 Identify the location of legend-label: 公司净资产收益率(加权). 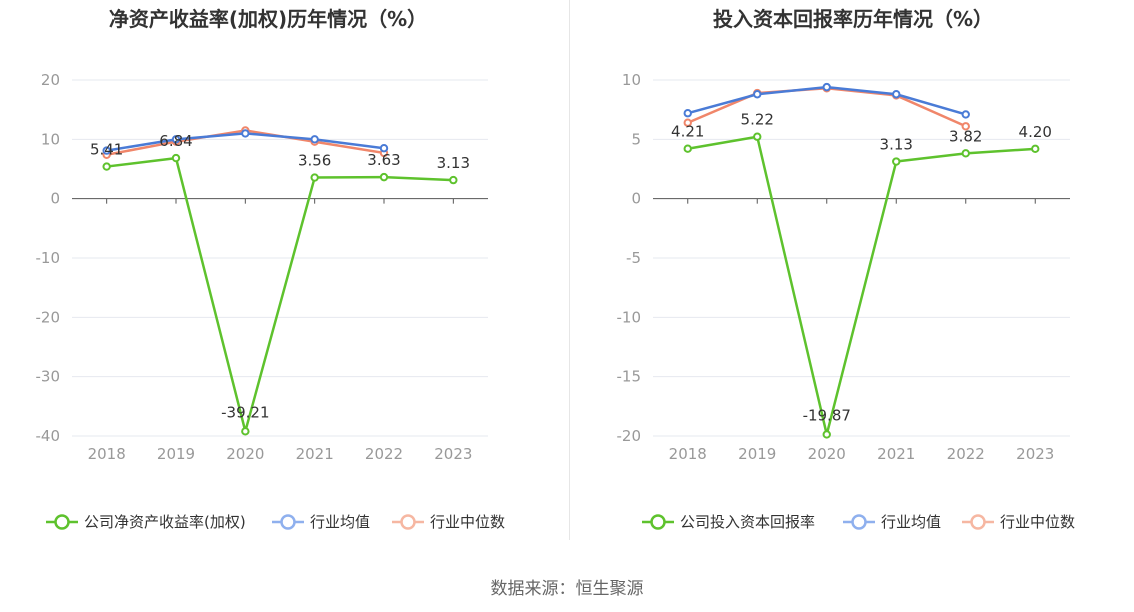
(165, 522).